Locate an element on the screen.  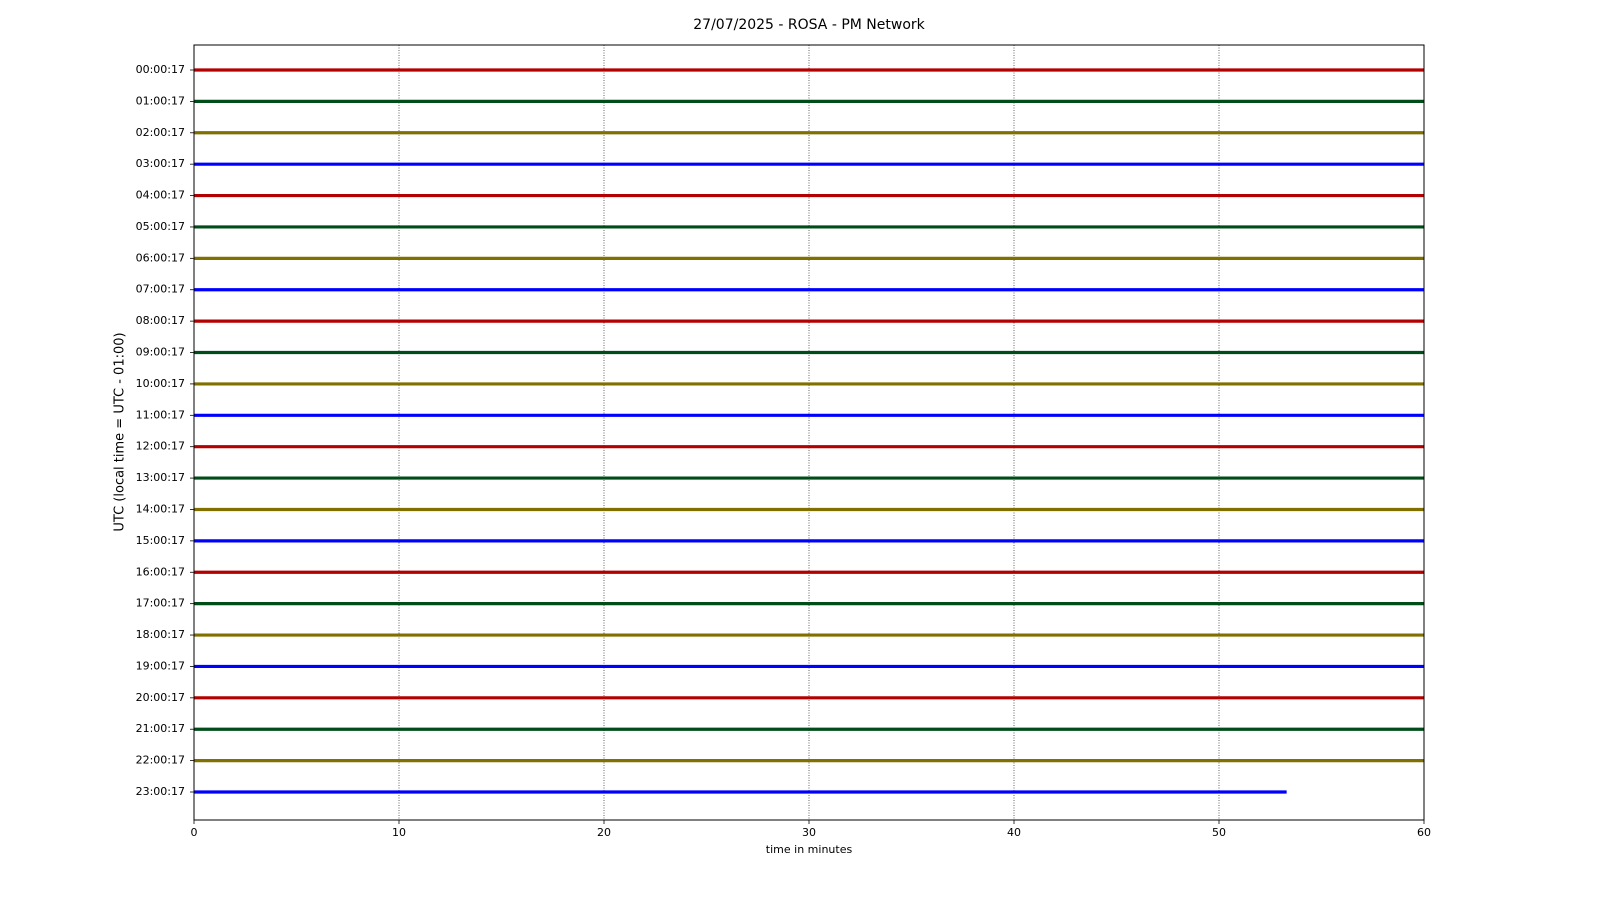
x-tick-label: 40 is located at coordinates (1014, 832).